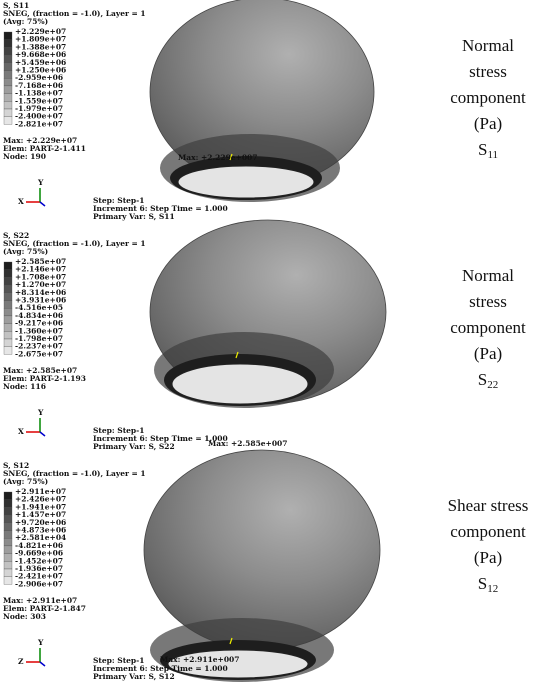  Describe the element at coordinates (39, 100) in the screenshot. I see `legend-value: -1.559e+07` at that location.